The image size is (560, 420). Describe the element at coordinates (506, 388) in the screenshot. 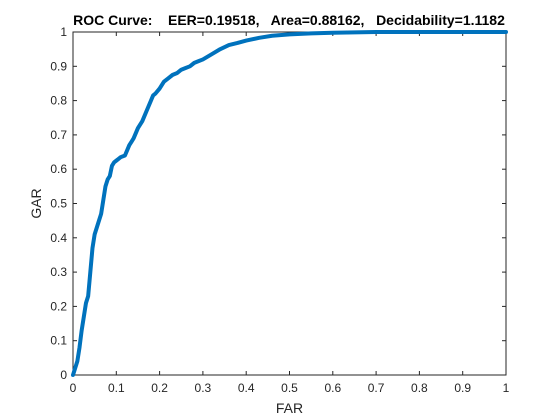

I see `x-tick-label: 1` at that location.